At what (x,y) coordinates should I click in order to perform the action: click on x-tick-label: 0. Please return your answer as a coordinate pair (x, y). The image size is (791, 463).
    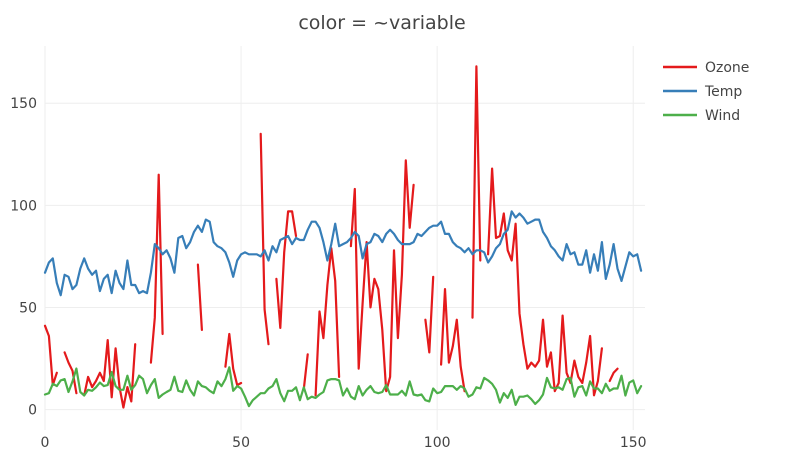
    Looking at the image, I should click on (45, 443).